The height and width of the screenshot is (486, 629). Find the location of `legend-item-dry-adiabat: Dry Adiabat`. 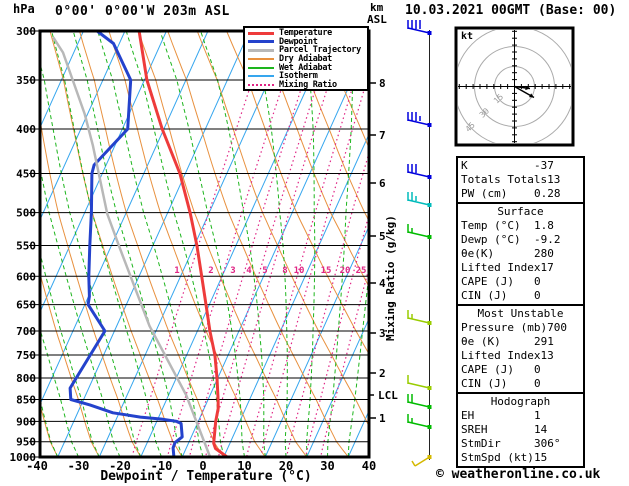

legend-item-dry-adiabat: Dry Adiabat is located at coordinates (307, 59).